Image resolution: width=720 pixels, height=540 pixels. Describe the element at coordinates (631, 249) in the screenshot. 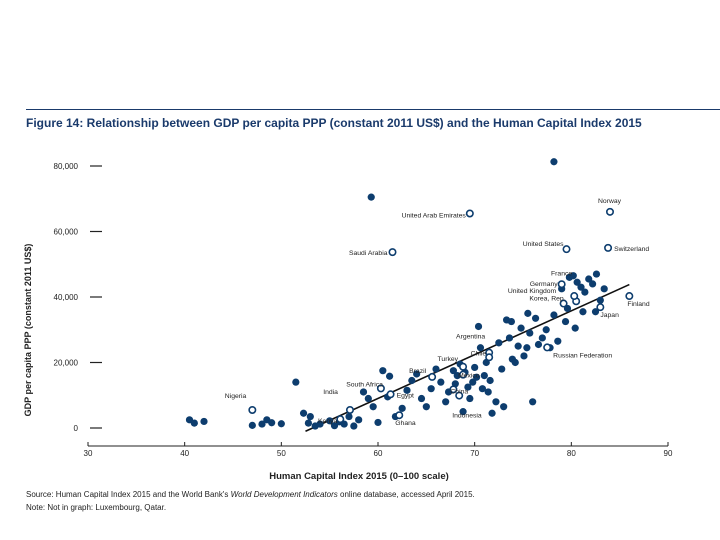

I see `point-label: Switzerland` at that location.